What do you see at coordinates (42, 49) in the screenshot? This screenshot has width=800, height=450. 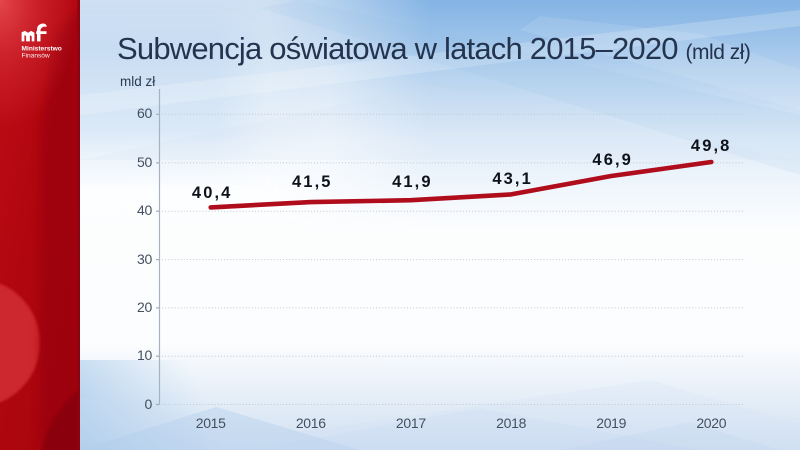 I see `svg-text: Ministerstwo` at bounding box center [42, 49].